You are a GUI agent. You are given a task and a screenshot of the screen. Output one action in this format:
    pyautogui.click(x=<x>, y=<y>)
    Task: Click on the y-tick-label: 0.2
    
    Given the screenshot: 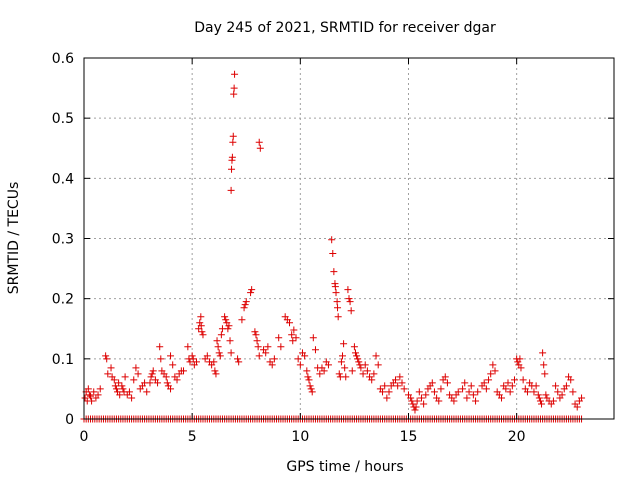 What is the action you would take?
    pyautogui.click(x=63, y=300)
    